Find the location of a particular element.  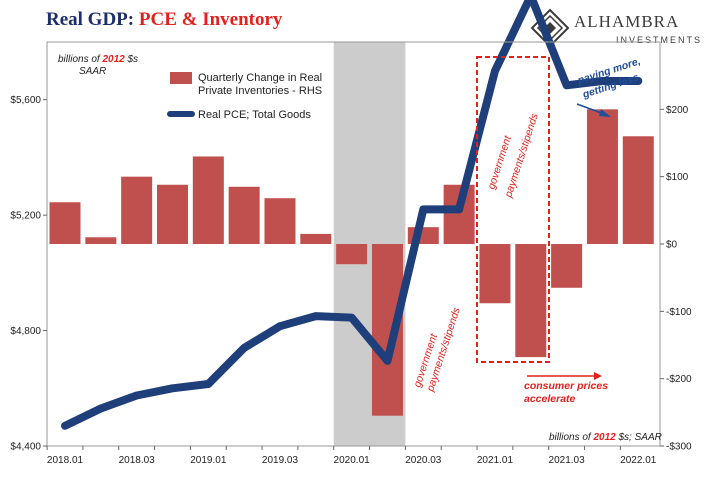

x-axis-tick-label: 2022.01 is located at coordinates (638, 460).